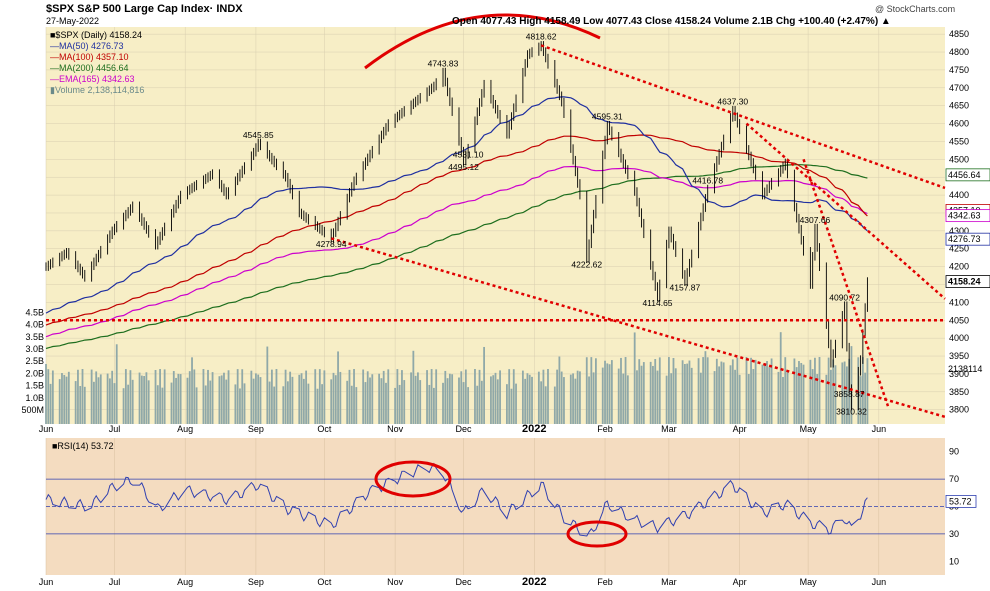 The height and width of the screenshot is (591, 990). What do you see at coordinates (964, 282) in the screenshot?
I see `price-value-label: 4158.24` at bounding box center [964, 282].